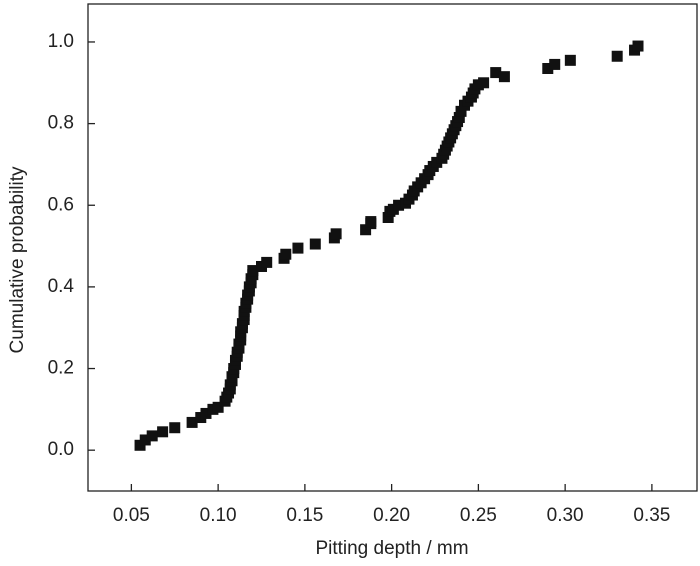 This screenshot has width=700, height=566. What do you see at coordinates (61, 286) in the screenshot?
I see `y-tick-label: 0.4` at bounding box center [61, 286].